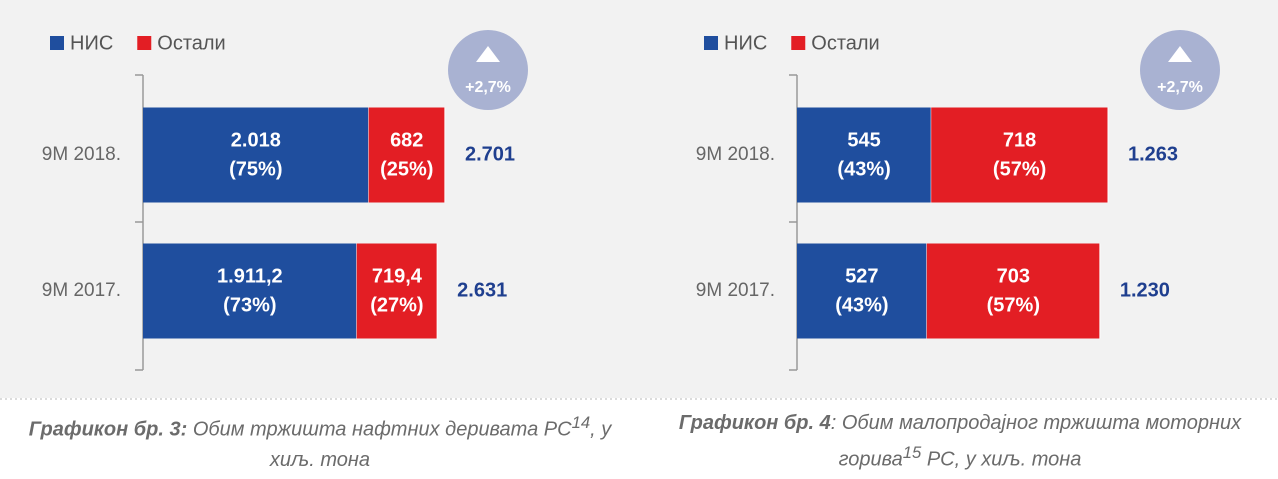  Describe the element at coordinates (256, 140) in the screenshot. I see `value-label: 2.018` at that location.